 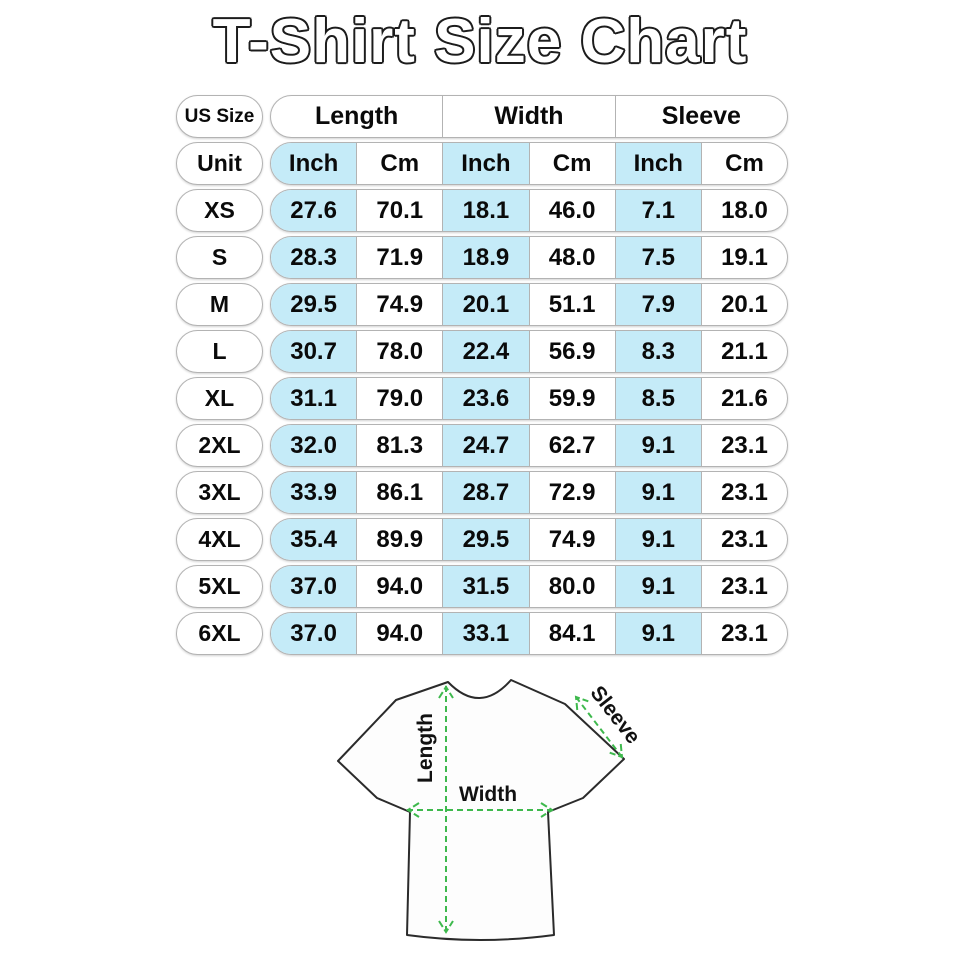 What do you see at coordinates (400, 210) in the screenshot?
I see `value-cell-length-cm: 70.1` at bounding box center [400, 210].